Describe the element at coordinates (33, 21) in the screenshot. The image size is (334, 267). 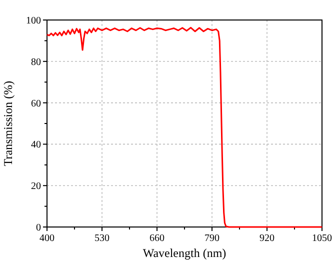
I see `y-tick-label: 100` at that location.